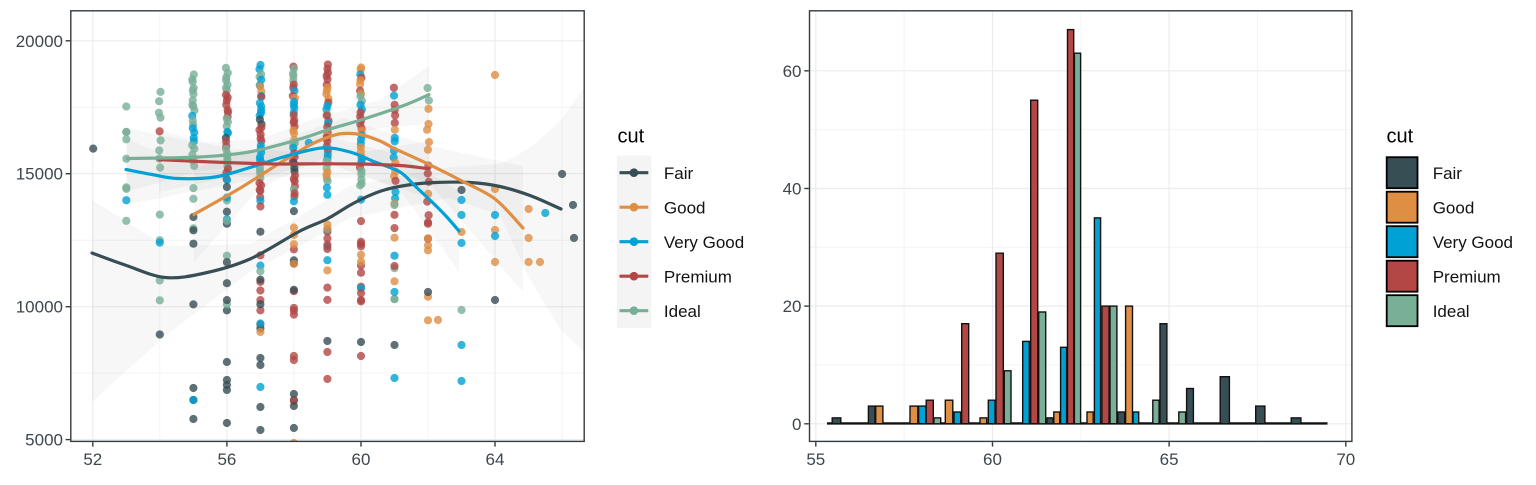 The width and height of the screenshot is (1536, 485). I want to click on svg-text: 64, so click(495, 459).